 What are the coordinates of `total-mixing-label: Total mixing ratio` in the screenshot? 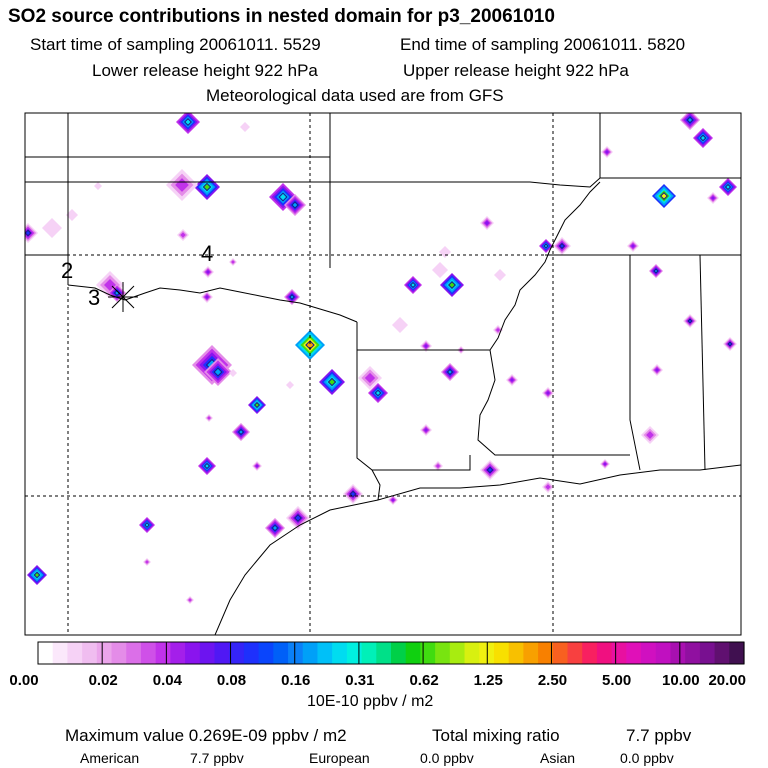 It's located at (496, 735).